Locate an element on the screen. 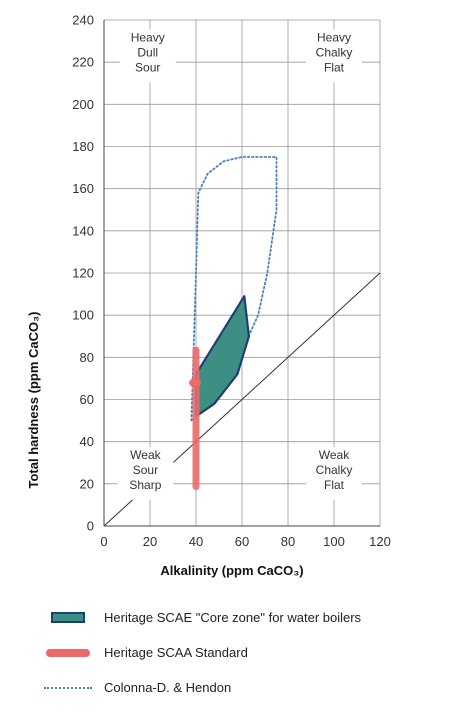  colonna-hendon-outline is located at coordinates (234, 289).